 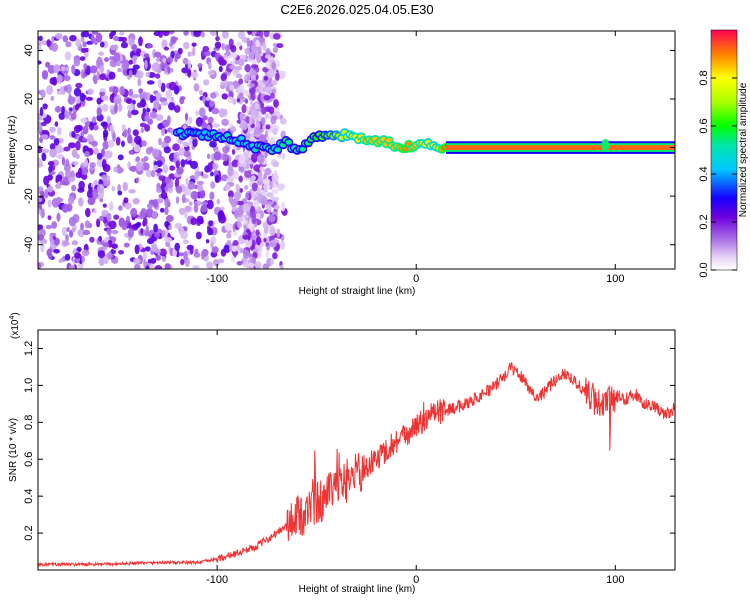 I want to click on colorbar-tick-label: 0.4, so click(x=704, y=173).